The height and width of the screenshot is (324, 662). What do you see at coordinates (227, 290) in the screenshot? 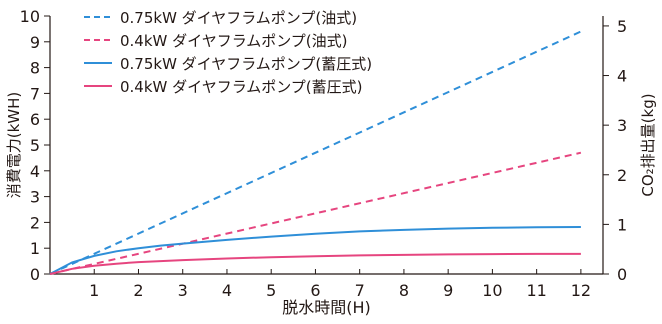
I see `x-tick-label: 4` at bounding box center [227, 290].